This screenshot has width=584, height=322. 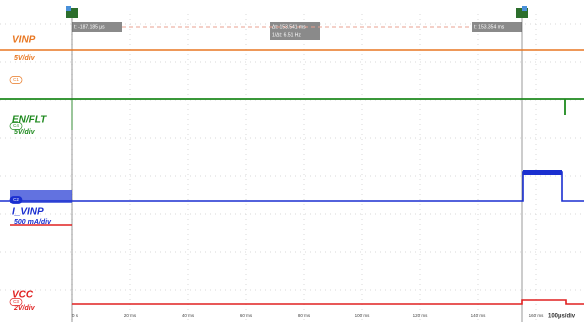 I want to click on trace-i-vinp-noise, so click(x=41, y=196).